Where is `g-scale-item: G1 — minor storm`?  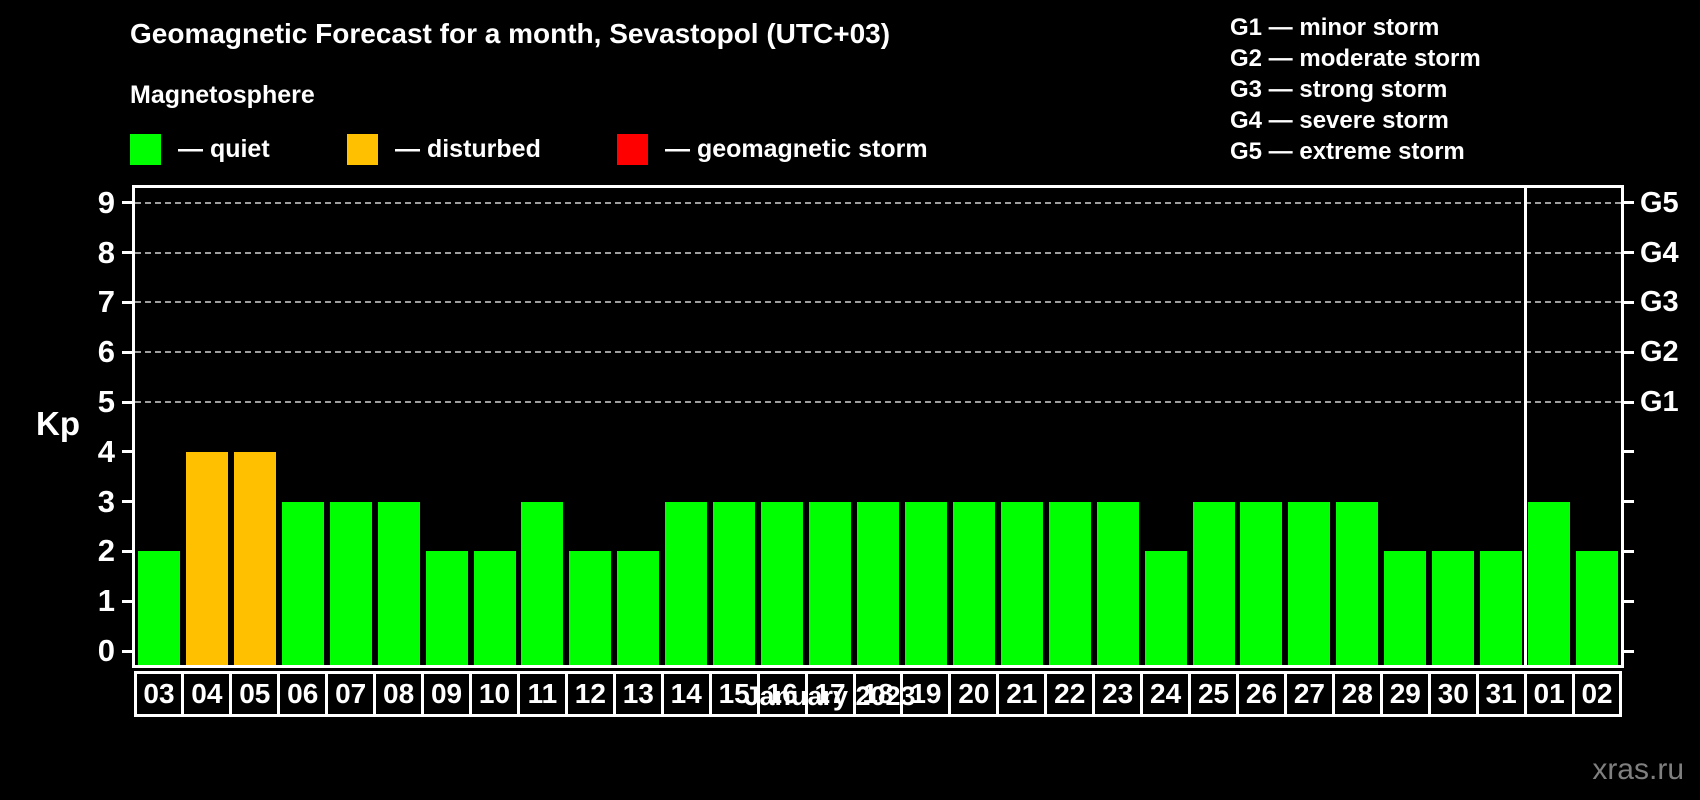
g-scale-item: G1 — minor storm is located at coordinates (1335, 27).